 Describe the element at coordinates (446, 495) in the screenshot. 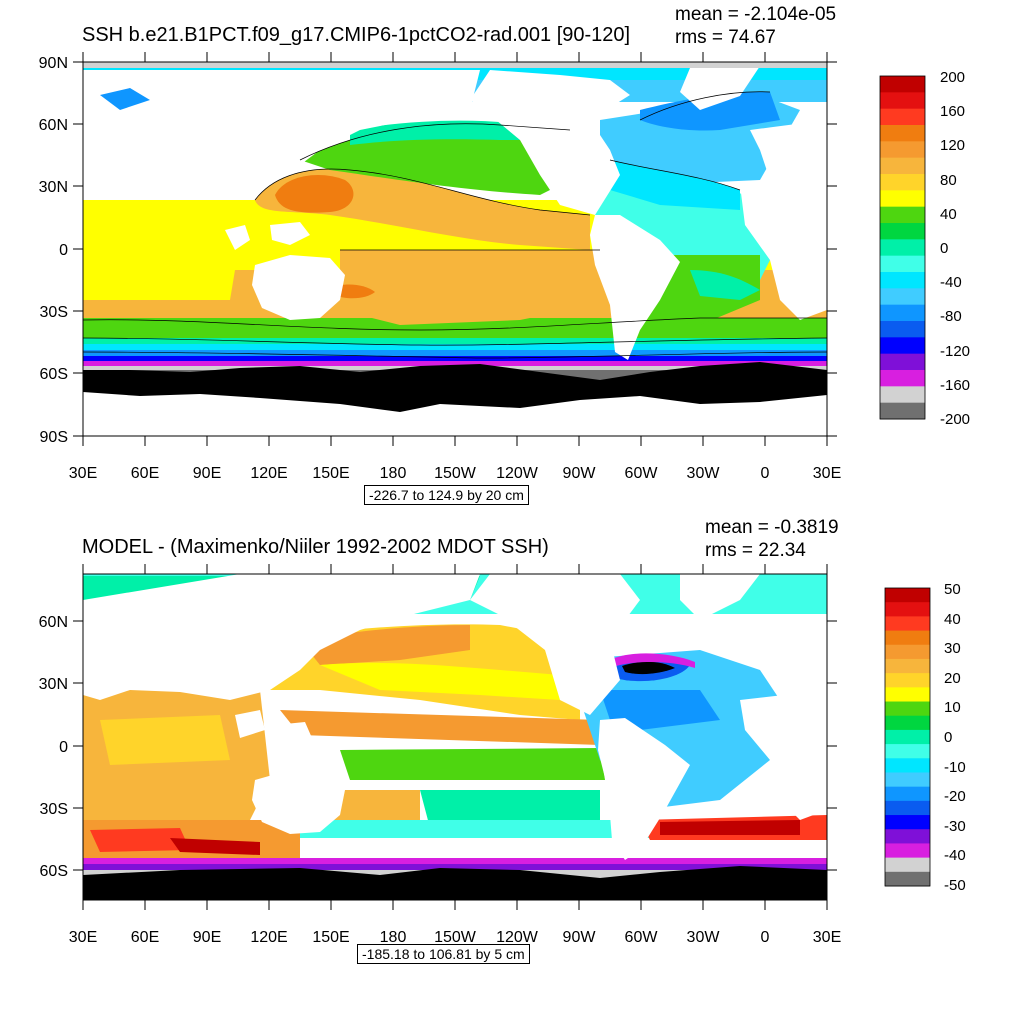

I see `panel1-range-label: -226.7 to 124.9 by 20 cm` at that location.